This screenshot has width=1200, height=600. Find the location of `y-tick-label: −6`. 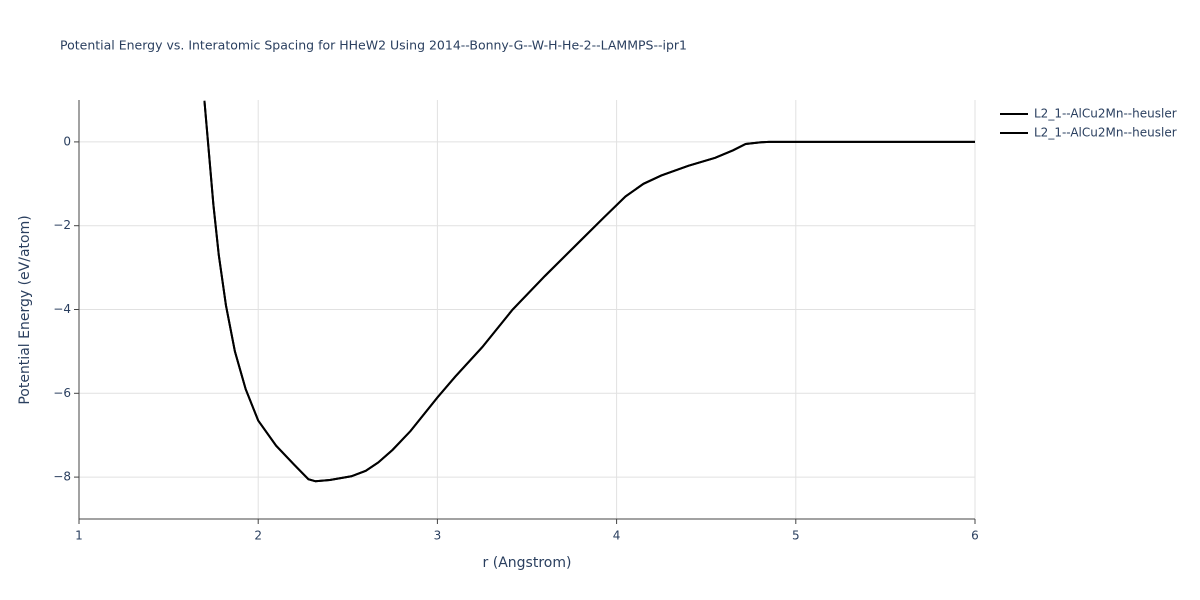

y-tick-label: −6 is located at coordinates (62, 393).